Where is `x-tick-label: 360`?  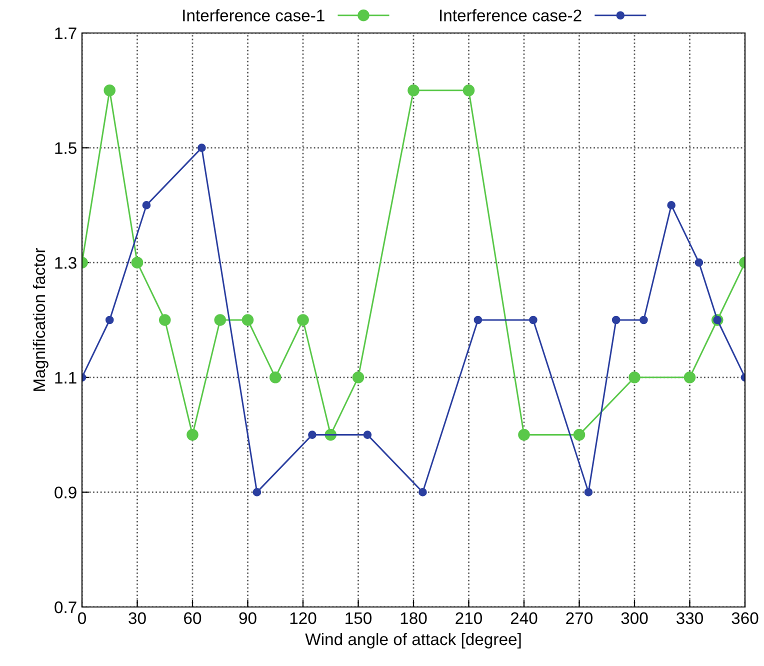
x-tick-label: 360 is located at coordinates (745, 618).